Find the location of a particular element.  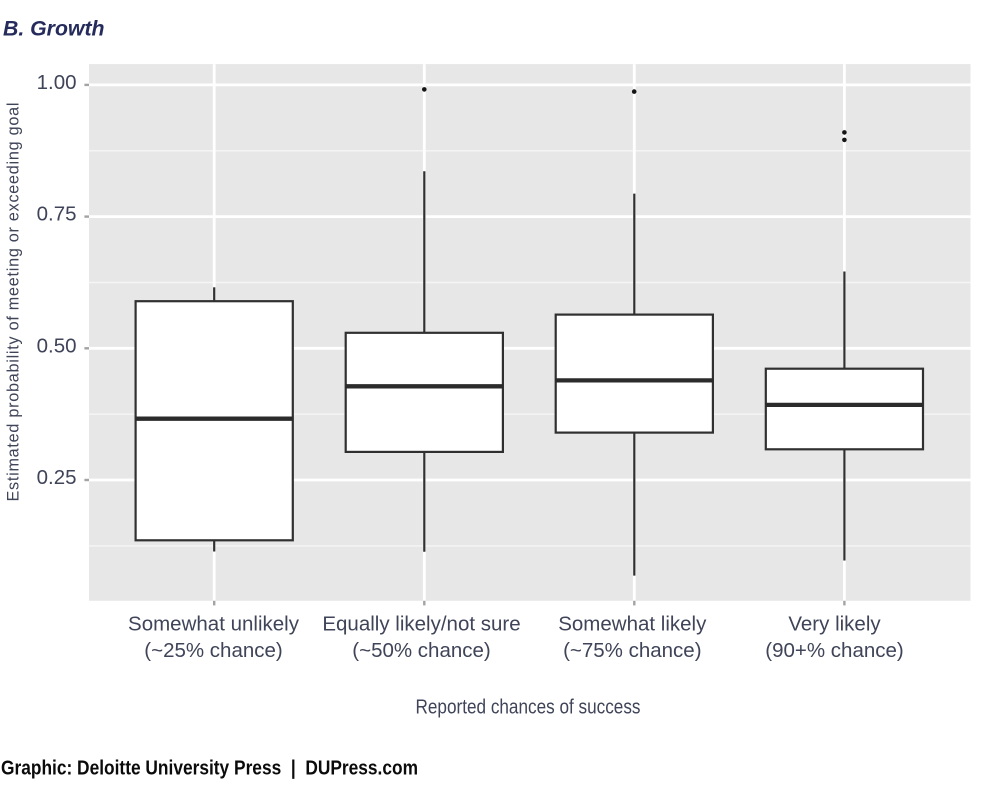

svg-text: (~75% chance) is located at coordinates (632, 650).